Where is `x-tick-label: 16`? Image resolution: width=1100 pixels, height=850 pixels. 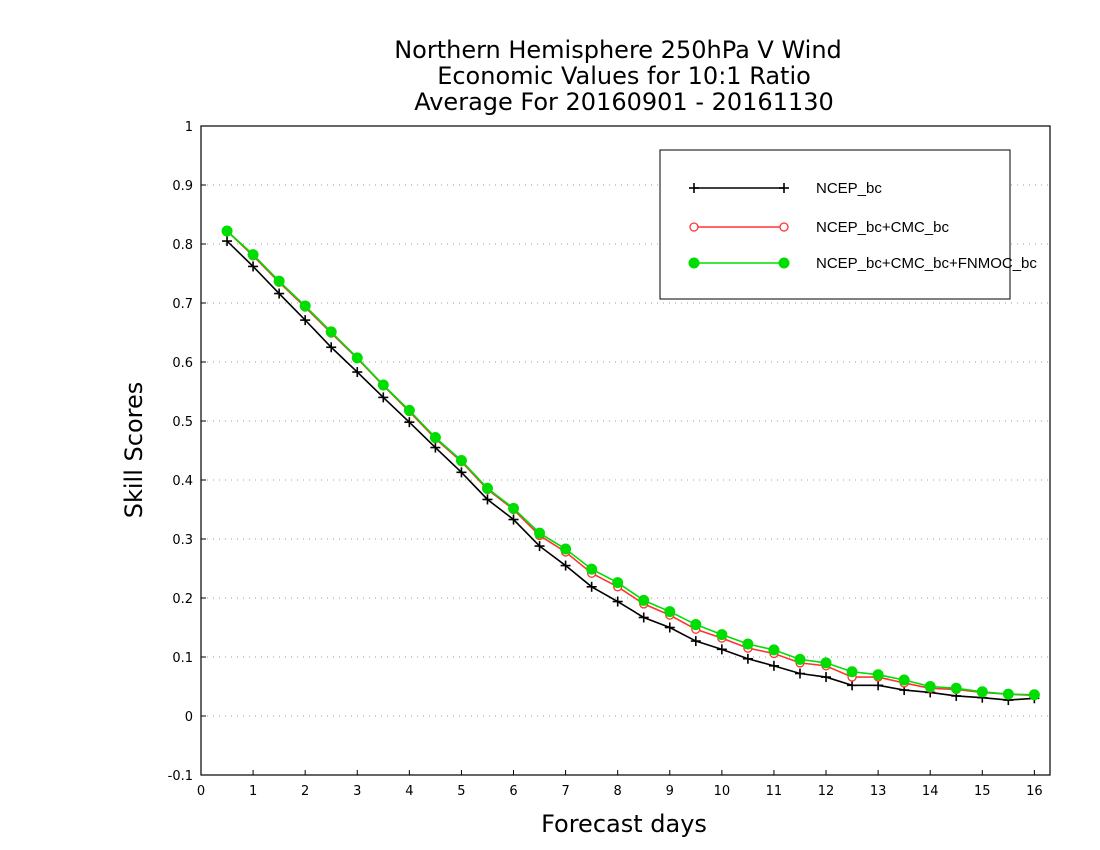
x-tick-label: 16 is located at coordinates (1034, 791).